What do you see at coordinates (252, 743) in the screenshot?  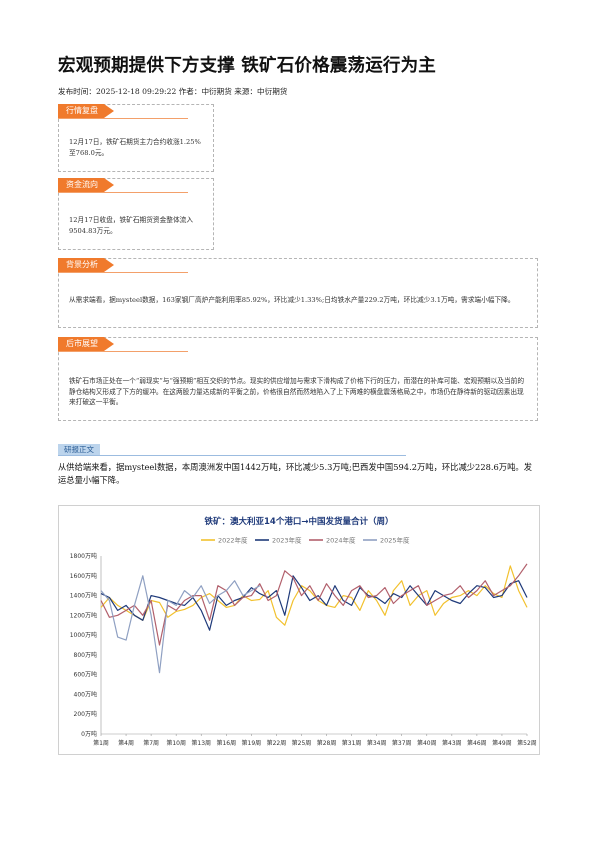 I see `x-tick-label: 第19周` at bounding box center [252, 743].